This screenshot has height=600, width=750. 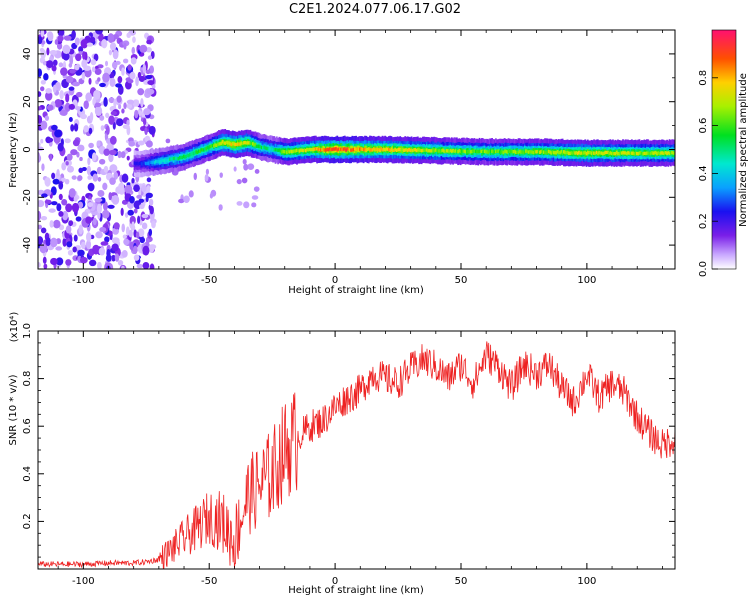 What do you see at coordinates (27, 331) in the screenshot?
I see `y-tick-label: 1.0` at bounding box center [27, 331].